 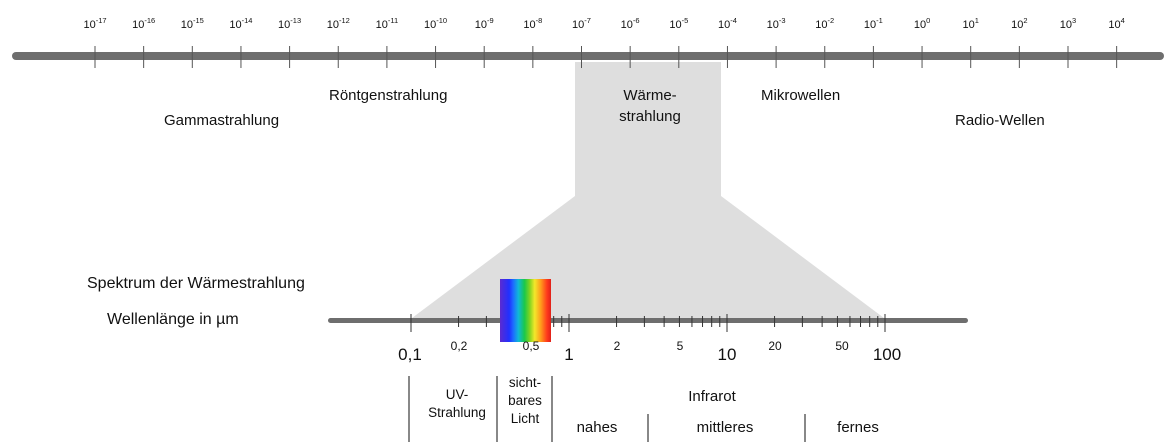 What do you see at coordinates (1019, 23) in the screenshot?
I see `top-scale-label: 10²` at bounding box center [1019, 23].